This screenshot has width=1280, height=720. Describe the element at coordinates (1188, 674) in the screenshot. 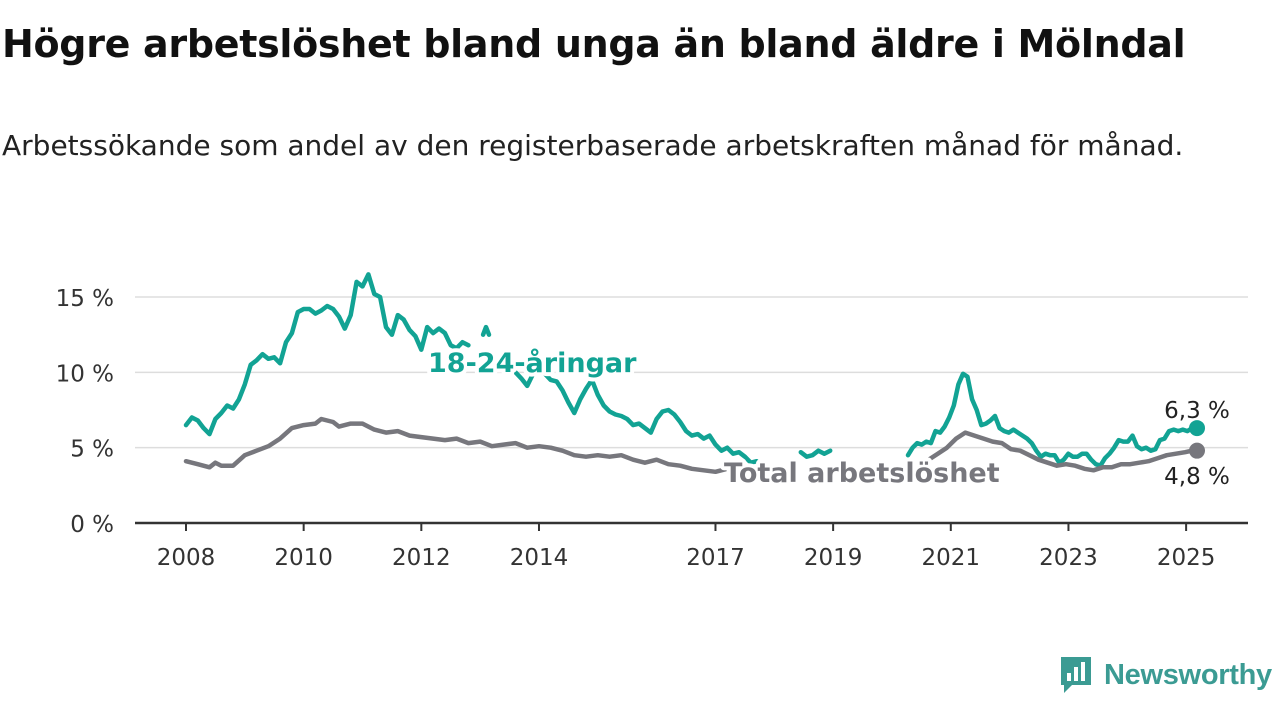

I see `brand-name: Newsworthy` at that location.